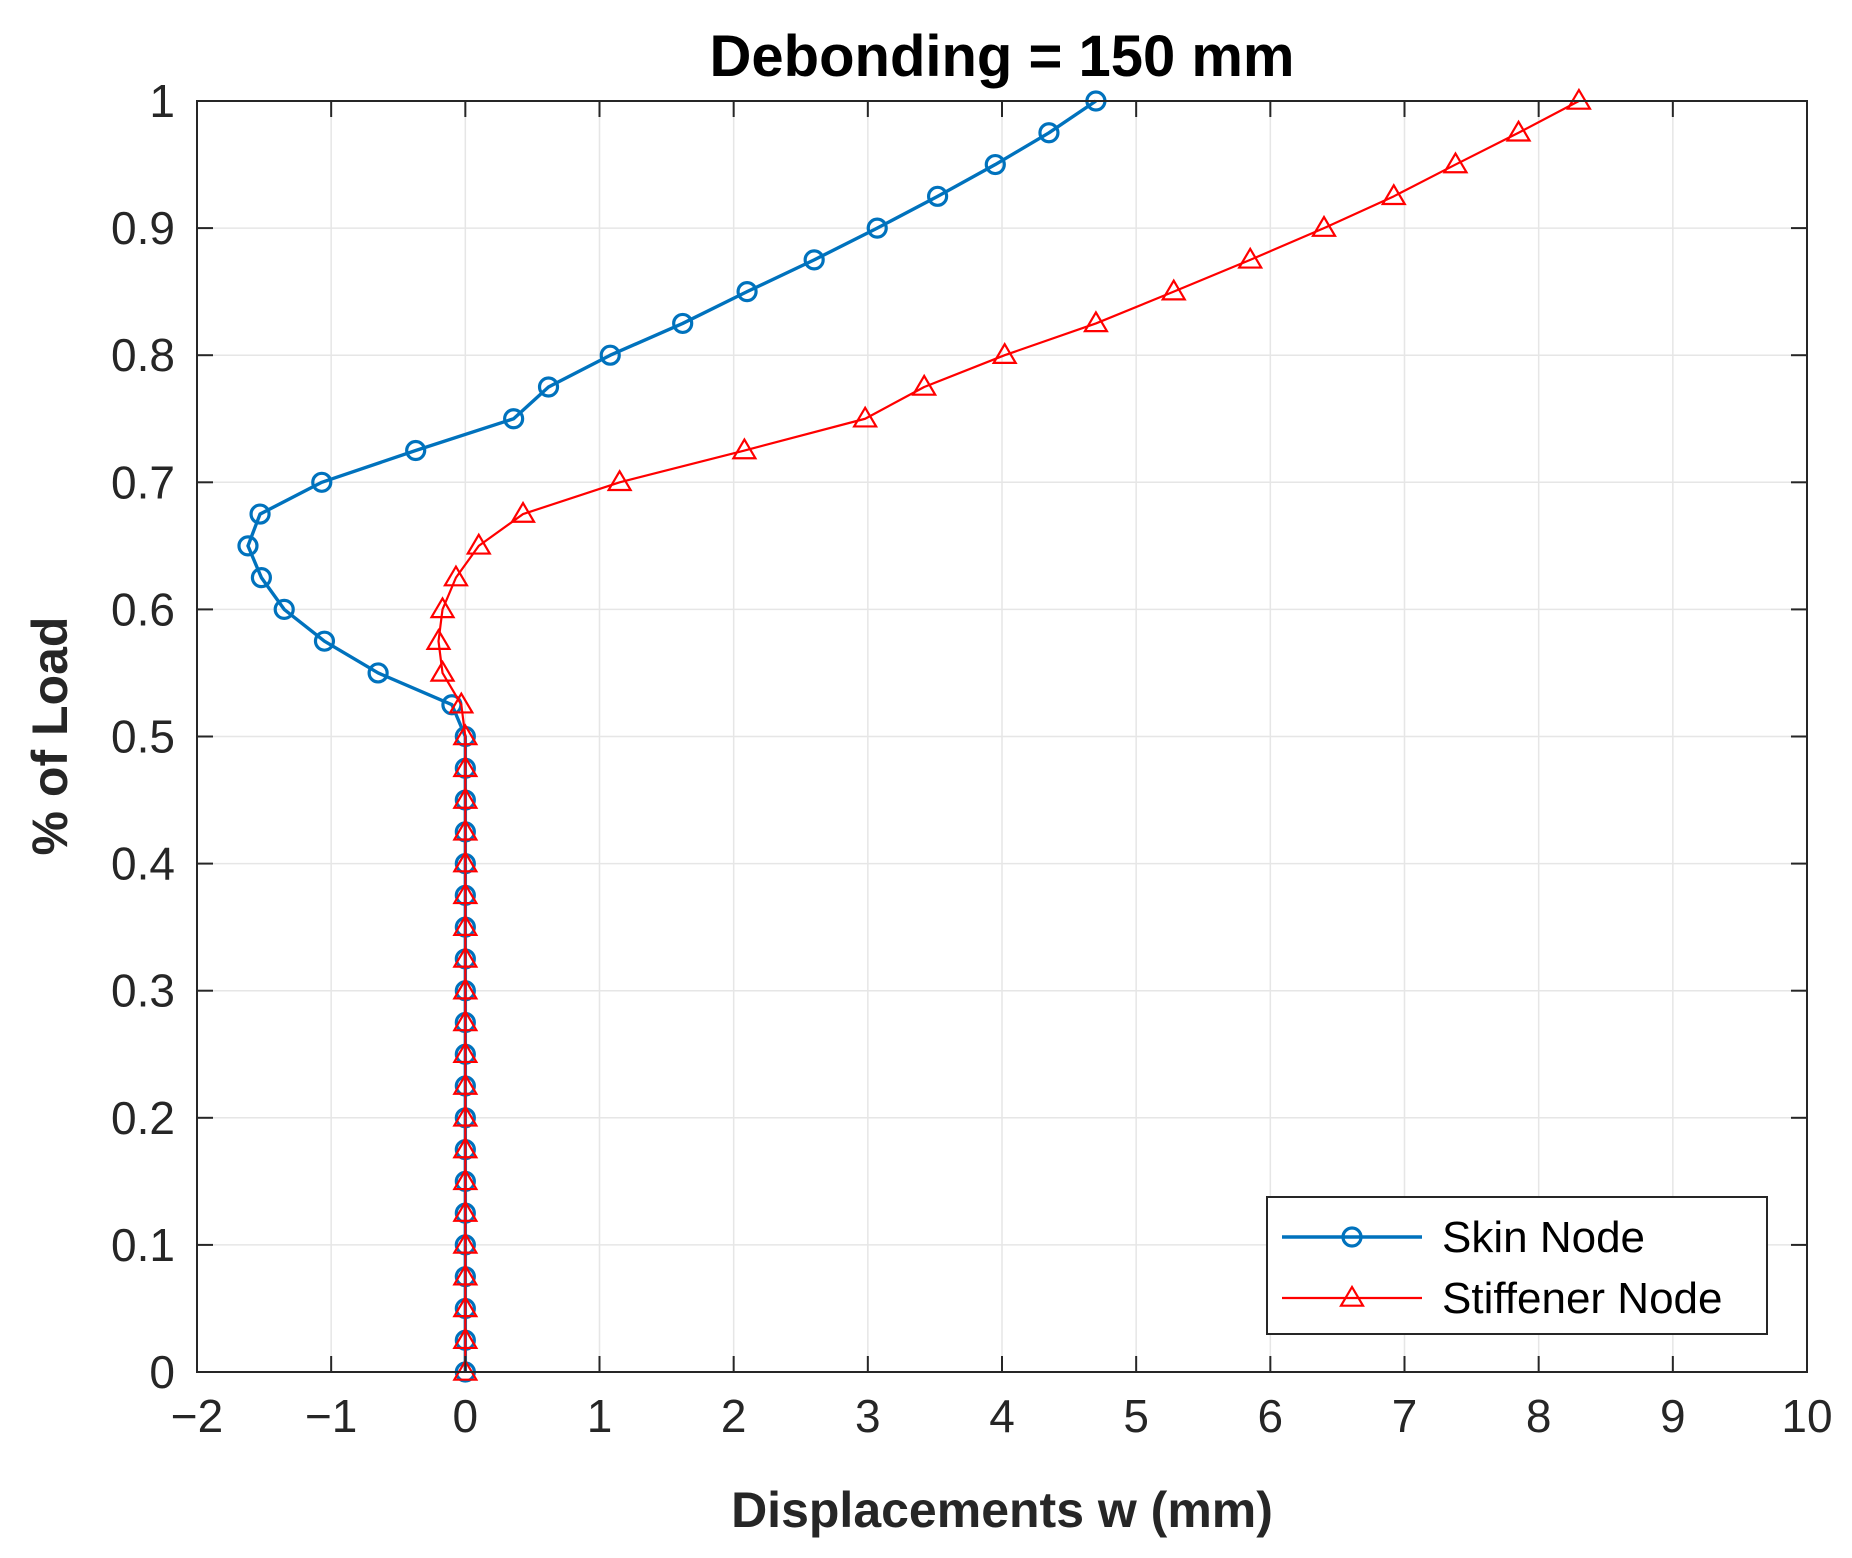  What do you see at coordinates (143, 355) in the screenshot?
I see `y-tick-label: 0.8` at bounding box center [143, 355].